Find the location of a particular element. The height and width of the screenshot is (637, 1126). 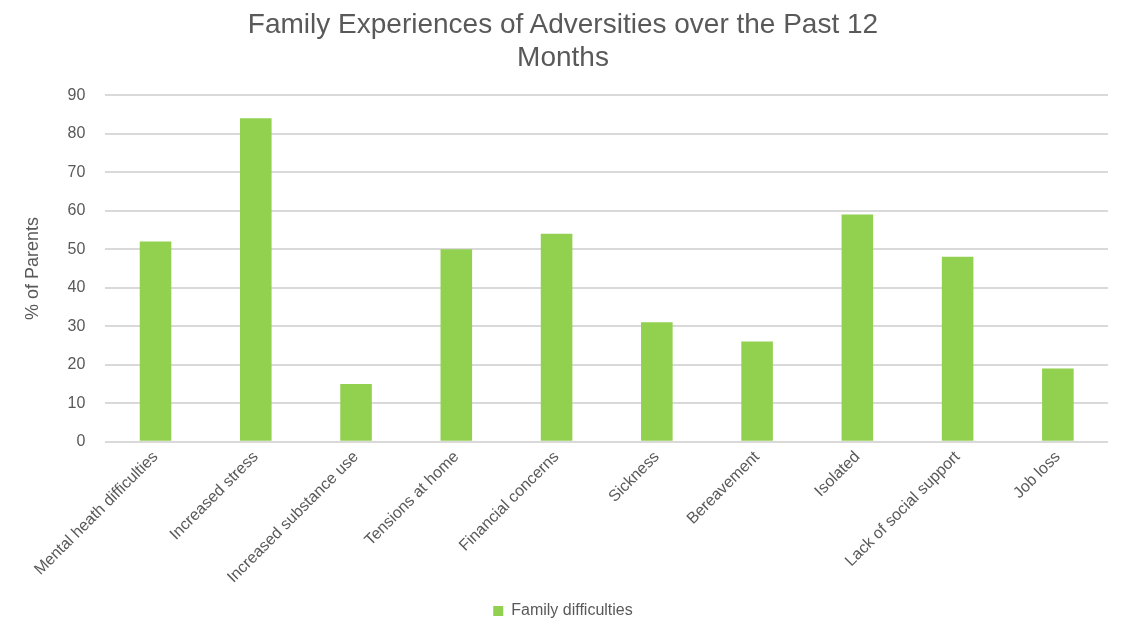

legend-label: Family difficulties is located at coordinates (572, 610).